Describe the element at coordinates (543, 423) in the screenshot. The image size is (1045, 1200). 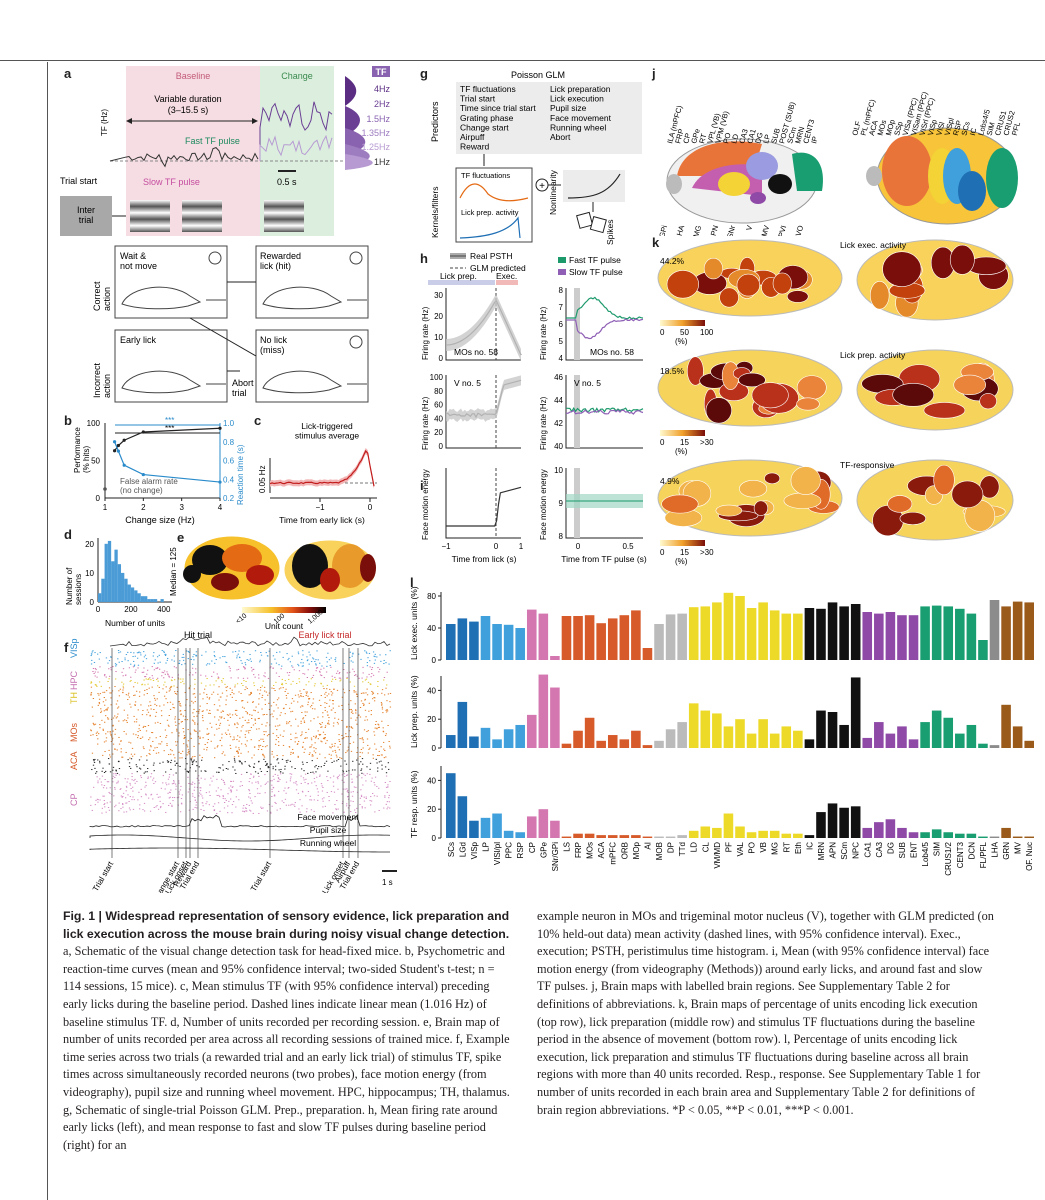
I see `h-ylabel-4: Firing rate (Hz)` at that location.